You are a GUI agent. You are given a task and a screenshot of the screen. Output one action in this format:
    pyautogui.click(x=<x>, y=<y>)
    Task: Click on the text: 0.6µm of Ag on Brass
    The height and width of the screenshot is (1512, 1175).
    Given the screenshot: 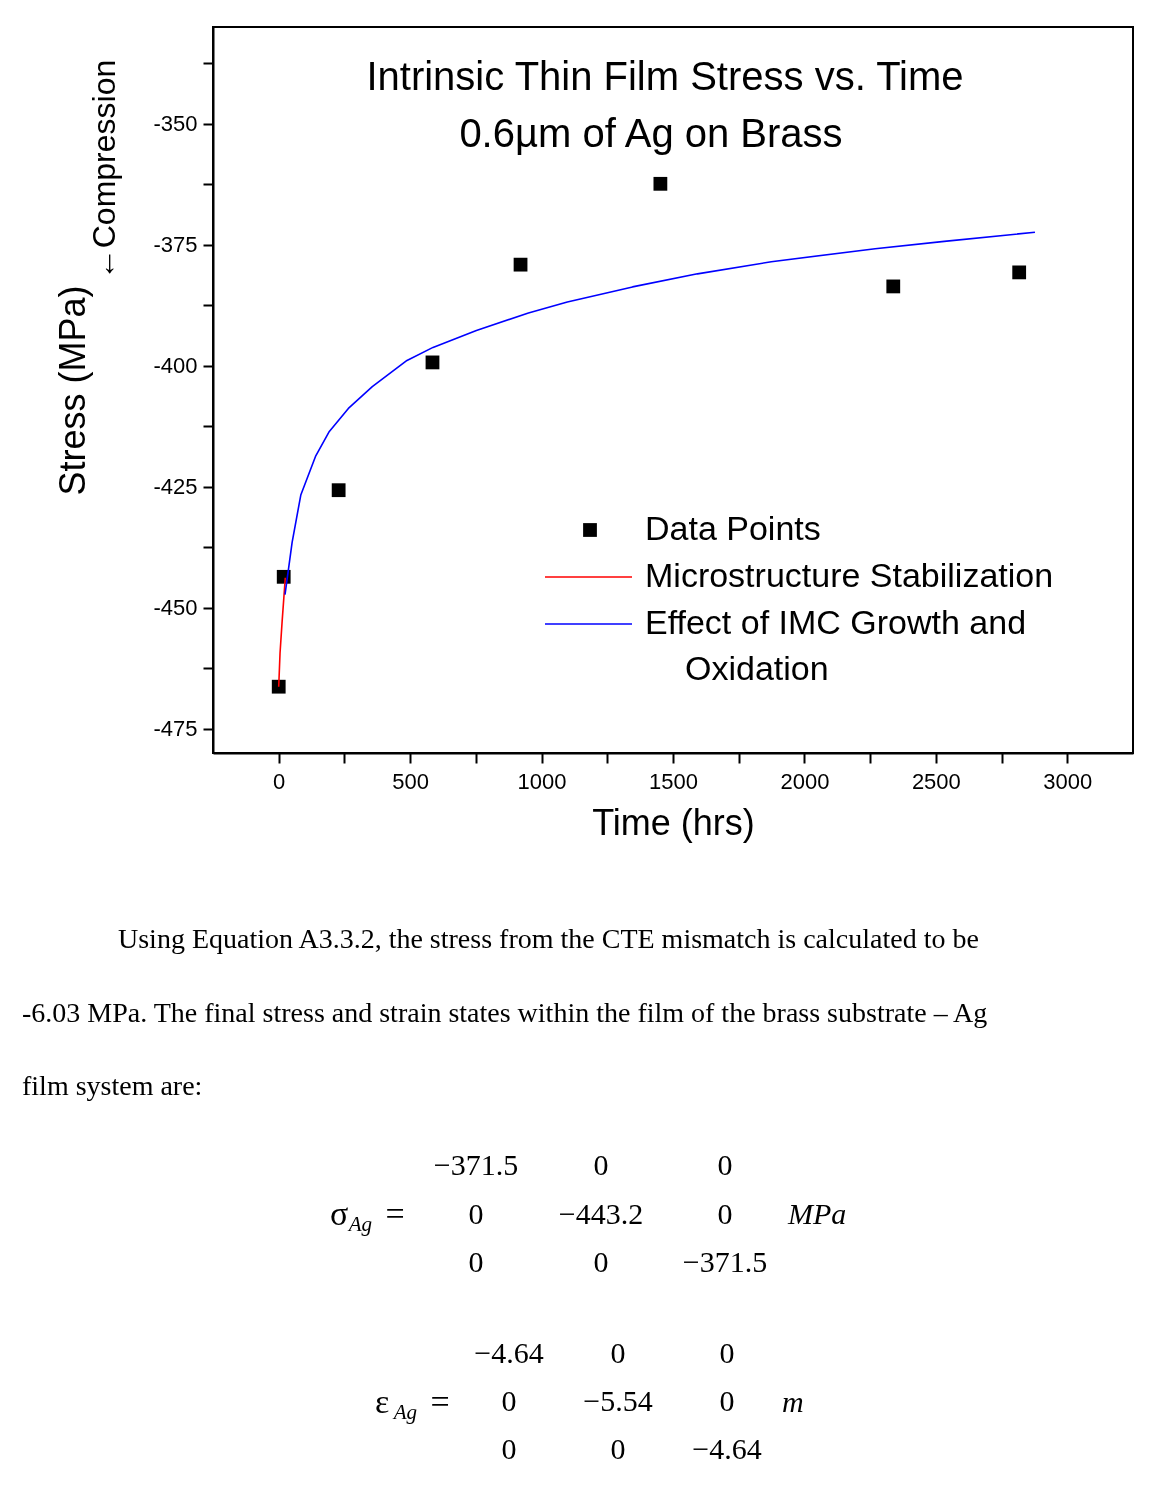 What is the action you would take?
    pyautogui.click(x=651, y=133)
    